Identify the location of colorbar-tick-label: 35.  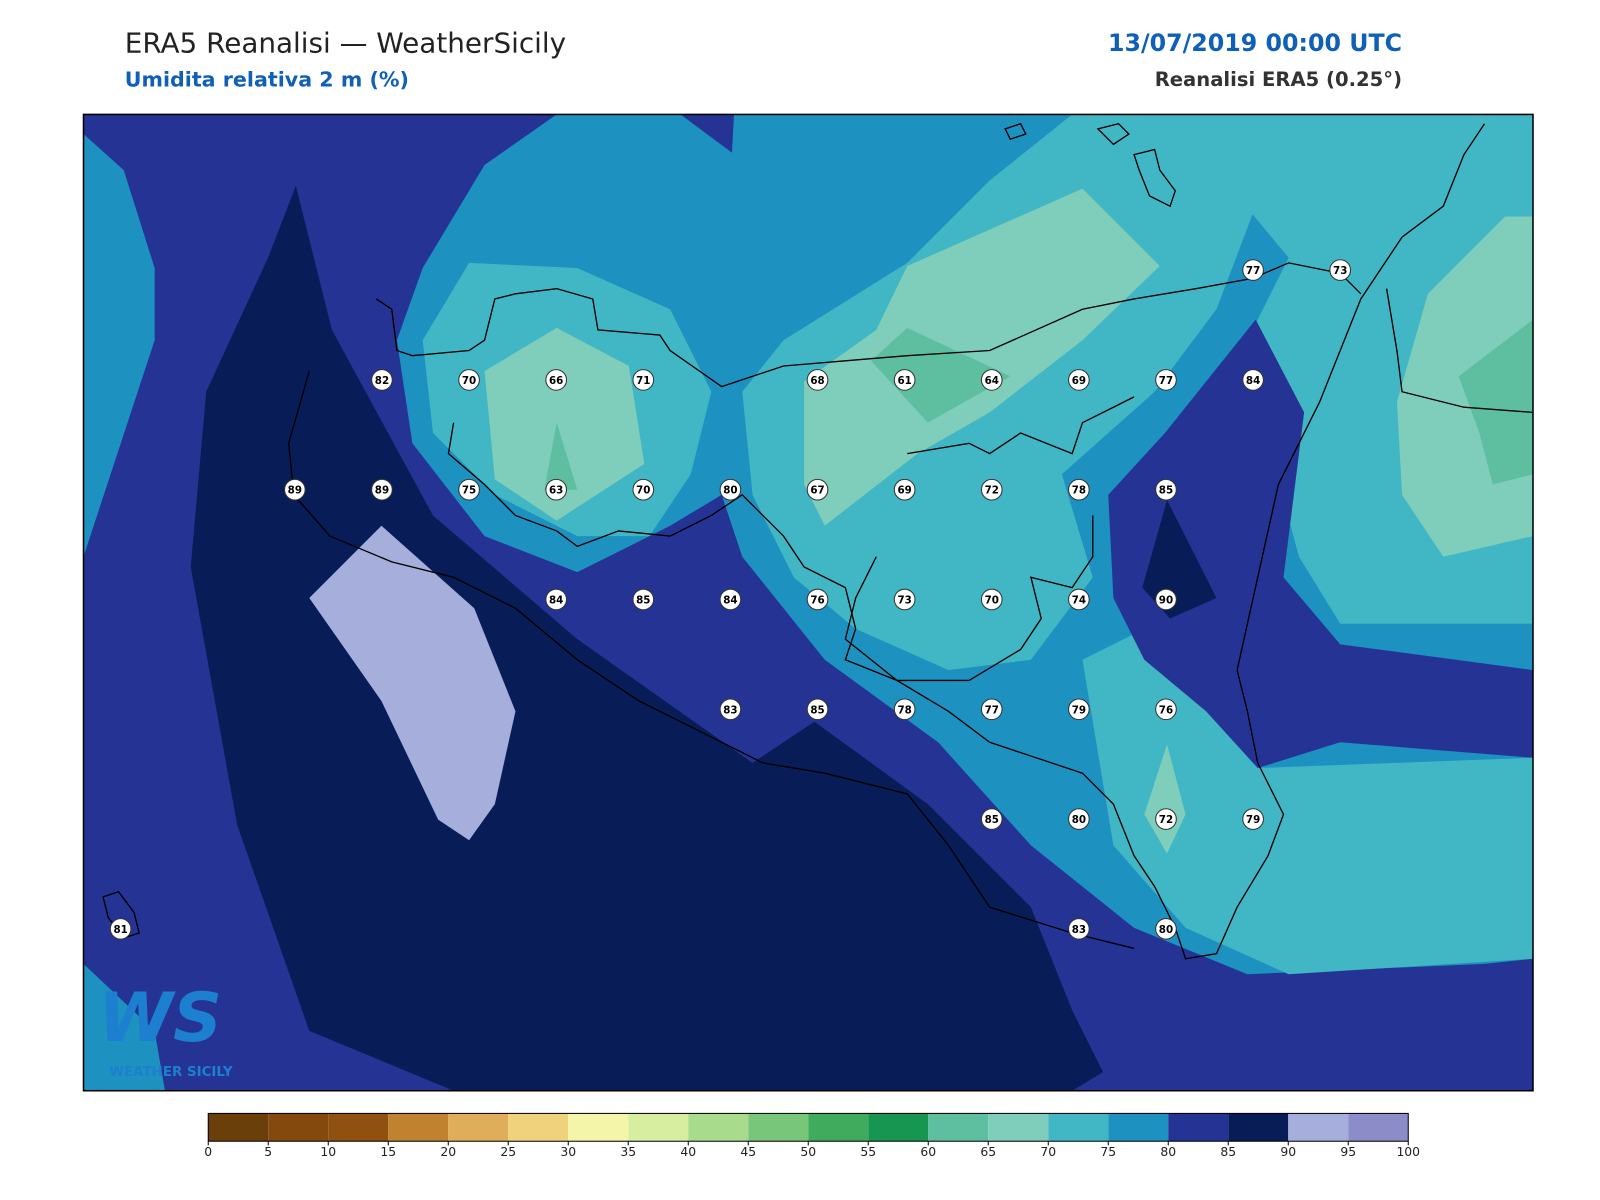
(628, 1152).